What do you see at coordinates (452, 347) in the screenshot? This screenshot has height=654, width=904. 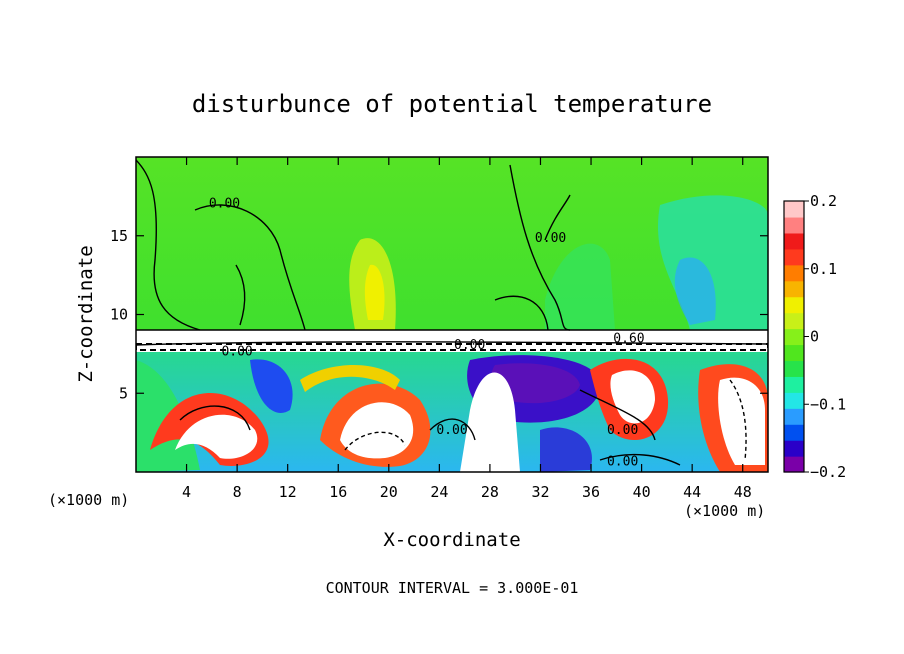 I see `inversion-dashes` at bounding box center [452, 347].